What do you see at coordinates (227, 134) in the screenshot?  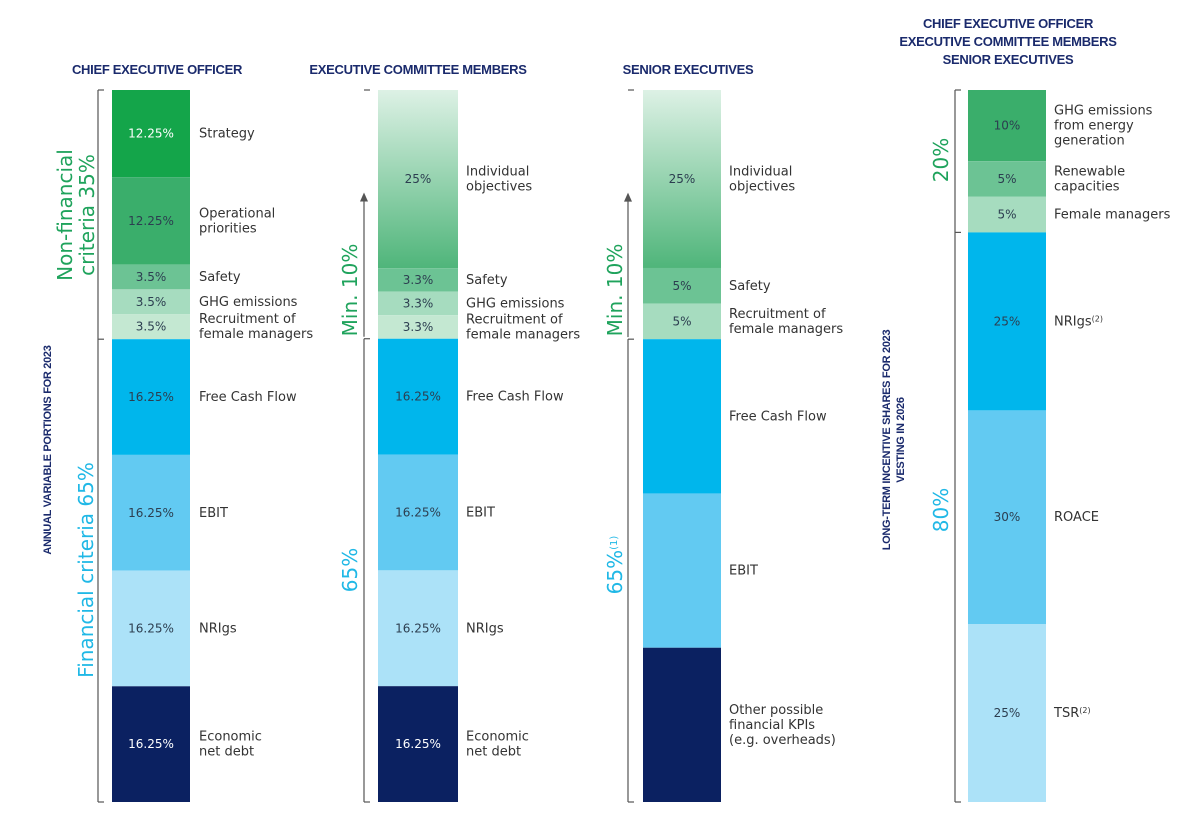 I see `category-label: Strategy` at bounding box center [227, 134].